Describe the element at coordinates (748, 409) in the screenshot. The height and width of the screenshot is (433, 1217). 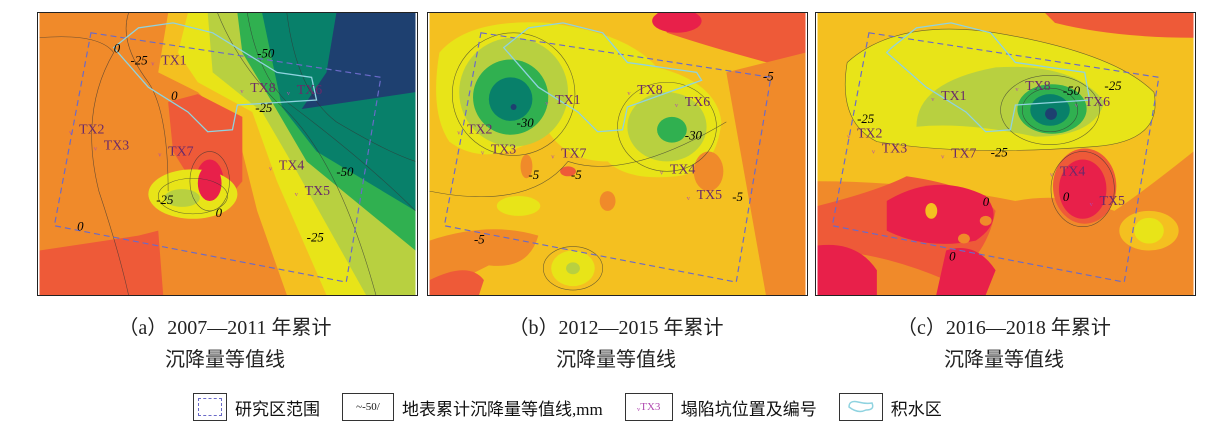
I see `legend-pit-label: 塌陷坑位置及编号` at that location.